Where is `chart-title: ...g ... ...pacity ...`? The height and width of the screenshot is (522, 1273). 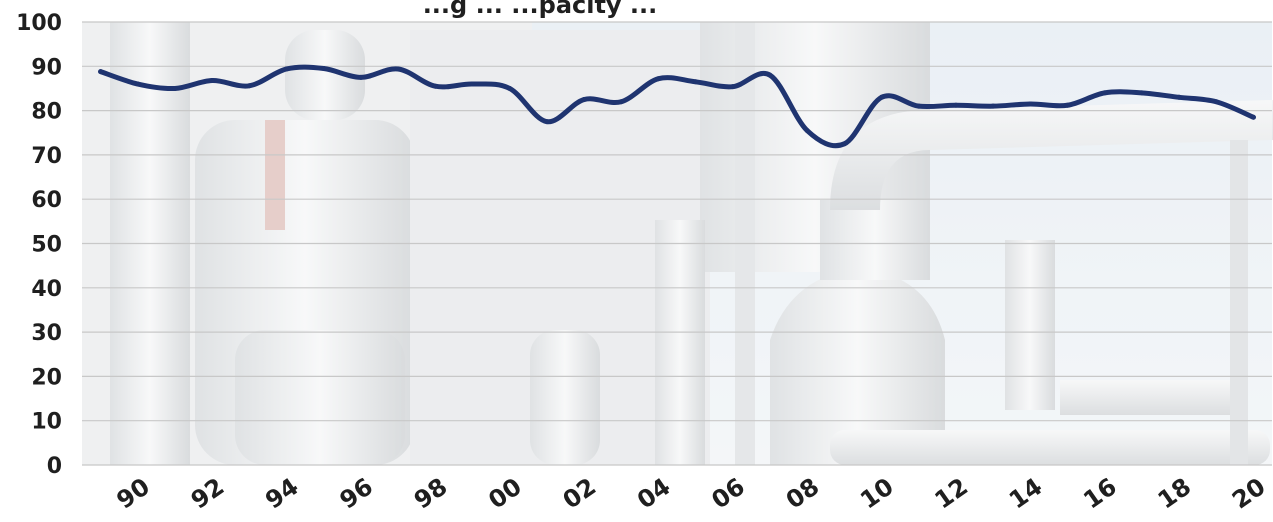
chart-title: ...g ... ...pacity ... is located at coordinates (540, 9).